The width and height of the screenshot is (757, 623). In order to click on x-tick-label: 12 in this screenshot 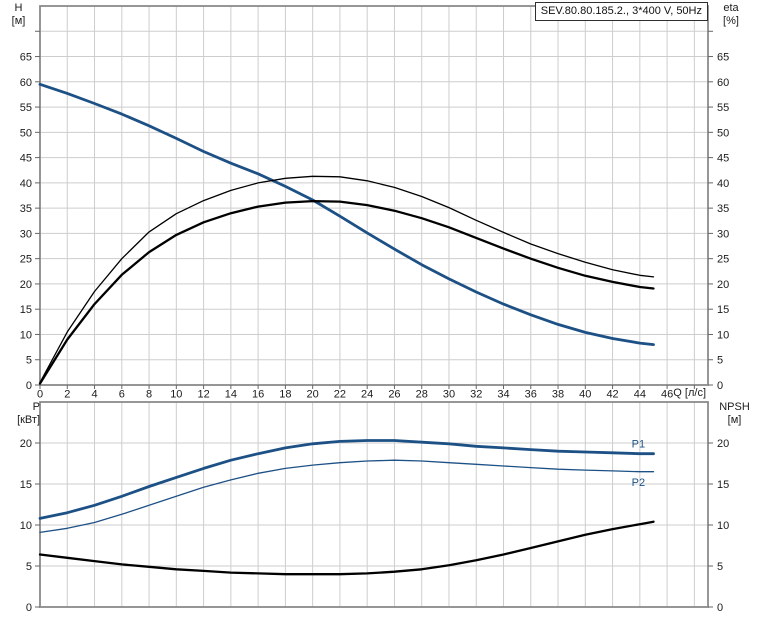, I will do `click(203, 395)`.